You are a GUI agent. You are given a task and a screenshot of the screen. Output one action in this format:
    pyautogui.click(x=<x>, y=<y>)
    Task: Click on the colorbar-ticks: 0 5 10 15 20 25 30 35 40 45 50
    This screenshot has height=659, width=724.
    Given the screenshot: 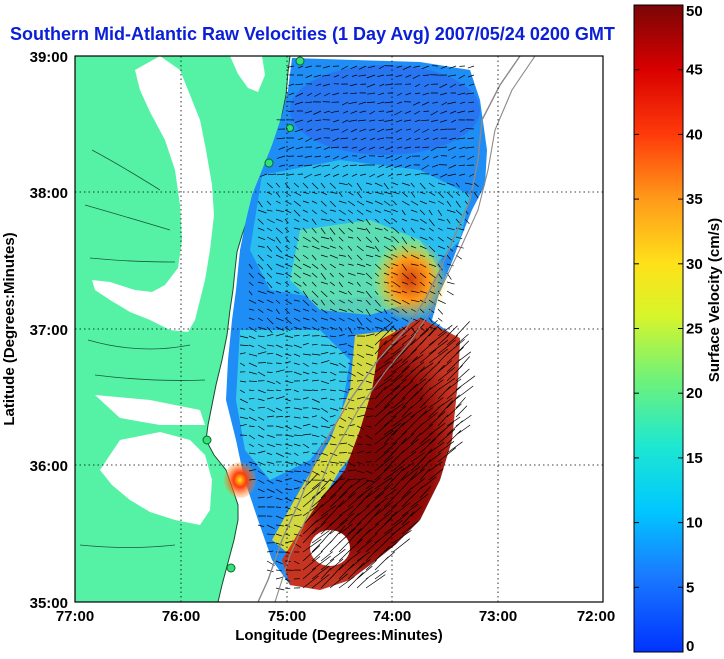 What is the action you would take?
    pyautogui.click(x=668, y=329)
    